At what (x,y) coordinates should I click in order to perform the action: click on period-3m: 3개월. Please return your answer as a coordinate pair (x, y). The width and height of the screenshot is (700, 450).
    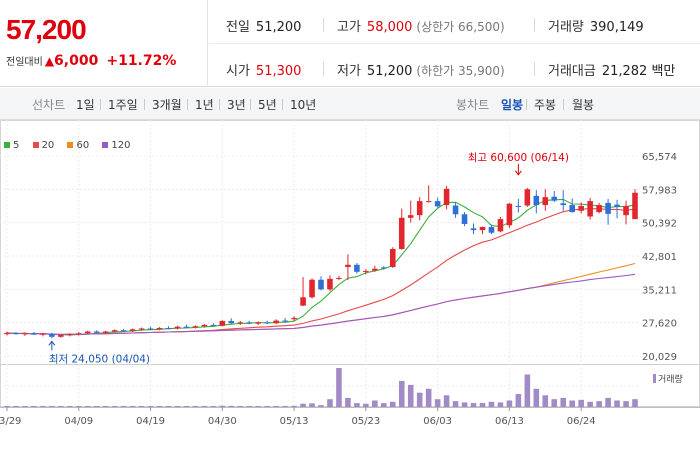
    Looking at the image, I should click on (167, 105).